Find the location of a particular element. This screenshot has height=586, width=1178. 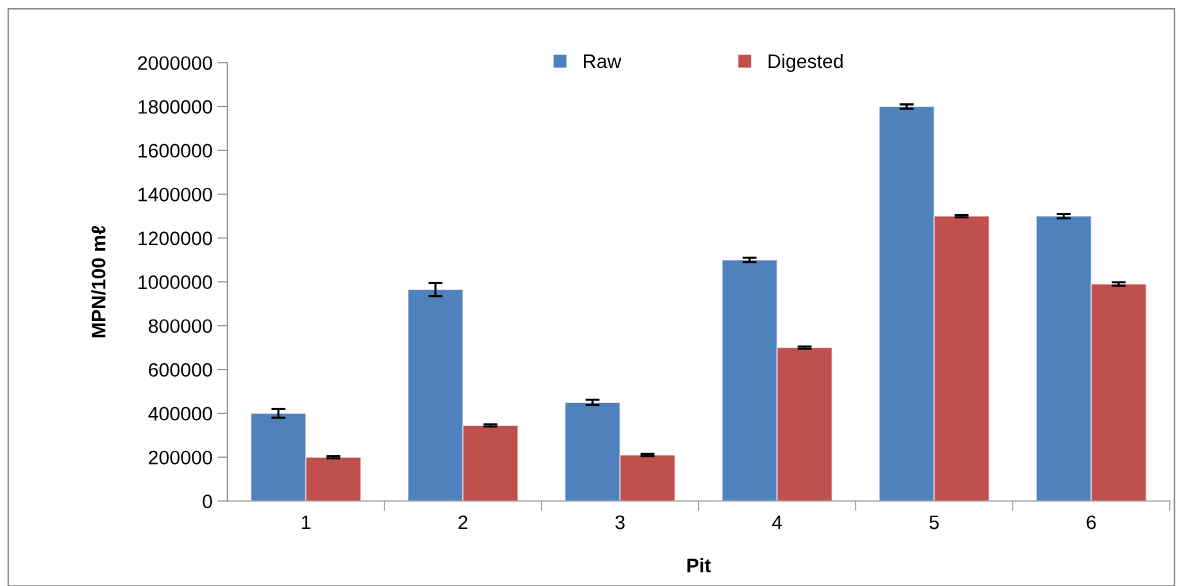

x-tick-label: 3 is located at coordinates (620, 522).